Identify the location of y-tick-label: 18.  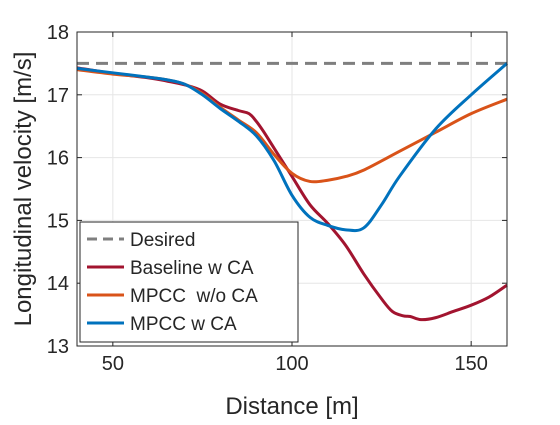
(58, 33).